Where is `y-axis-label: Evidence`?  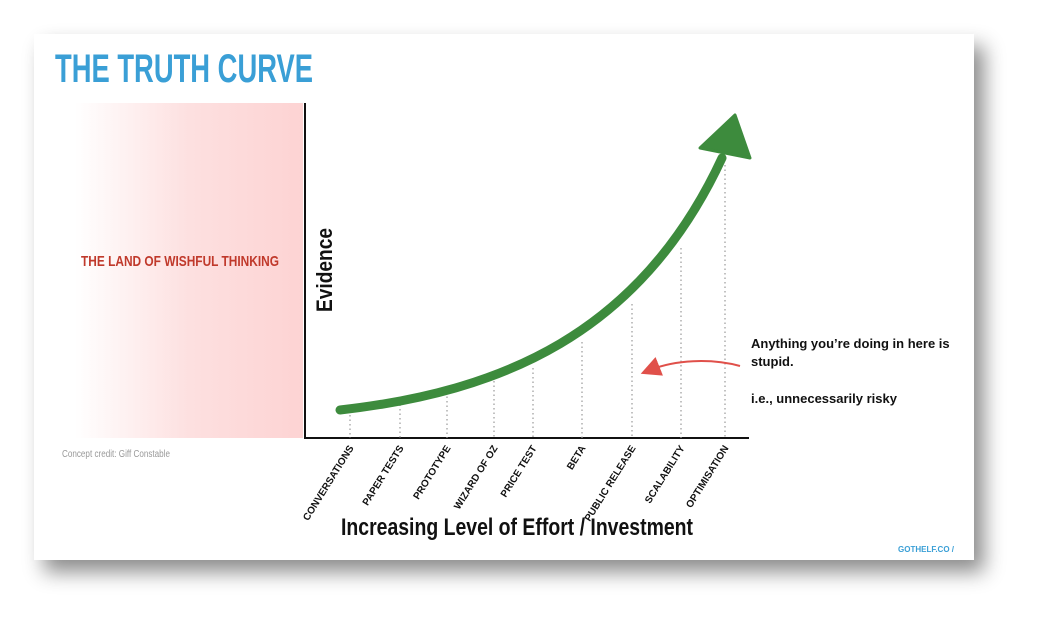
y-axis-label: Evidence is located at coordinates (324, 270).